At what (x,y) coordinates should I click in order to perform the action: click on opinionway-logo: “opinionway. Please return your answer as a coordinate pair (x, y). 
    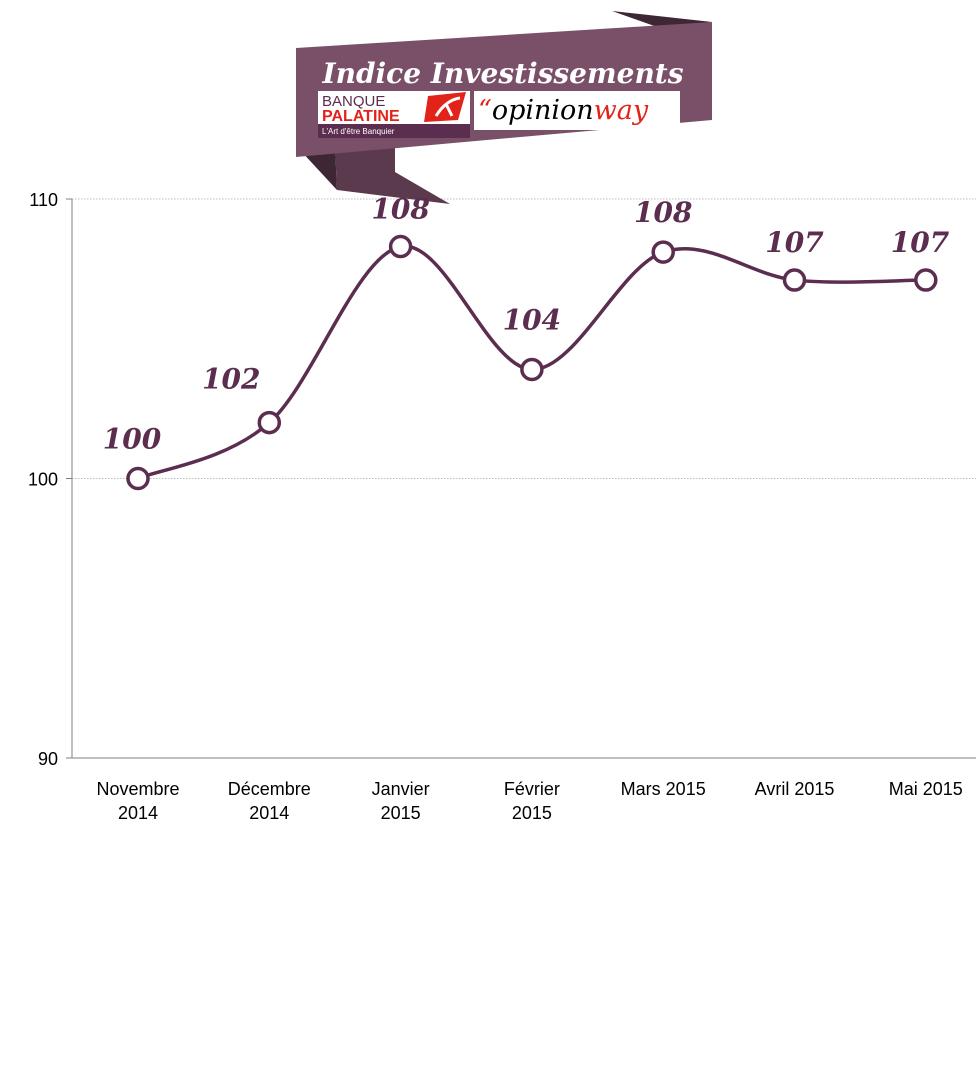
    Looking at the image, I should click on (577, 110).